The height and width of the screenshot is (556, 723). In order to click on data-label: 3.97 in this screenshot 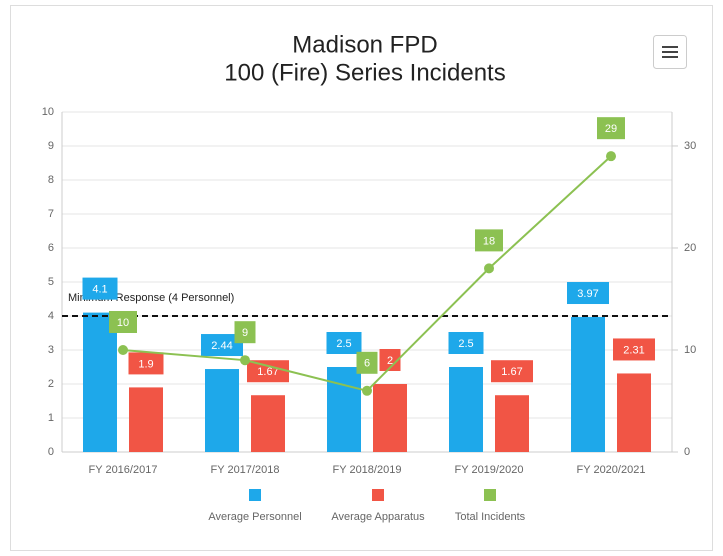, I will do `click(587, 294)`.